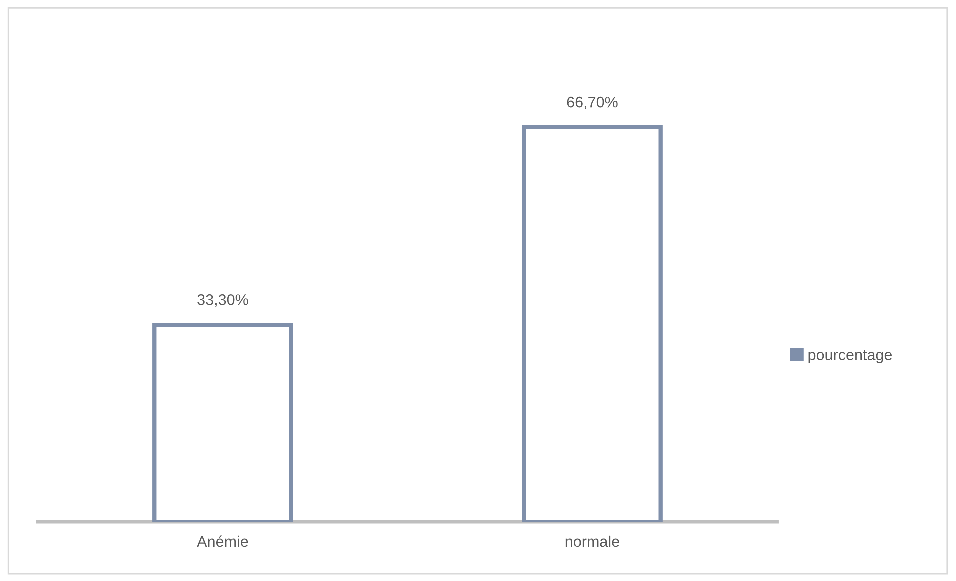  What do you see at coordinates (222, 542) in the screenshot?
I see `x-tick-label: Anémie` at bounding box center [222, 542].